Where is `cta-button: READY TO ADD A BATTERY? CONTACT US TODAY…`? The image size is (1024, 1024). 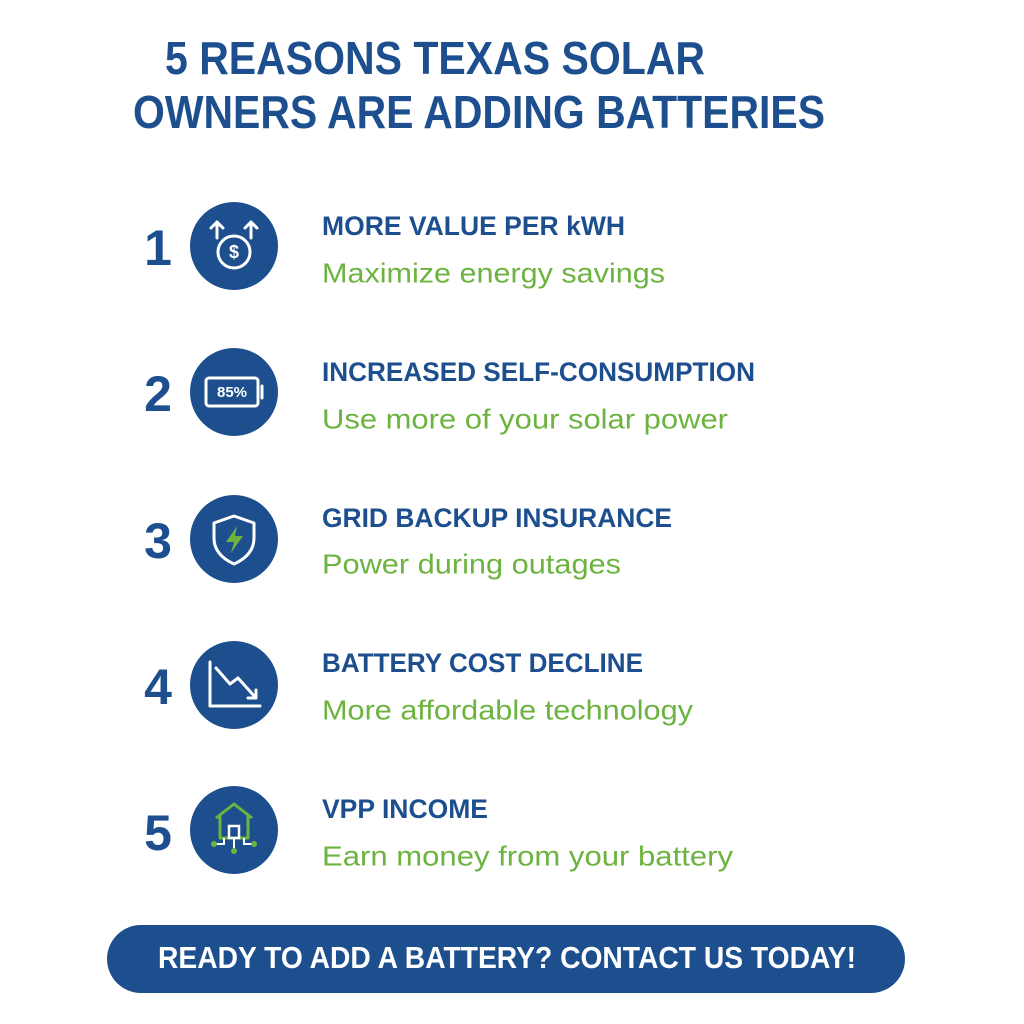 cta-button: READY TO ADD A BATTERY? CONTACT US TODAY… is located at coordinates (506, 959).